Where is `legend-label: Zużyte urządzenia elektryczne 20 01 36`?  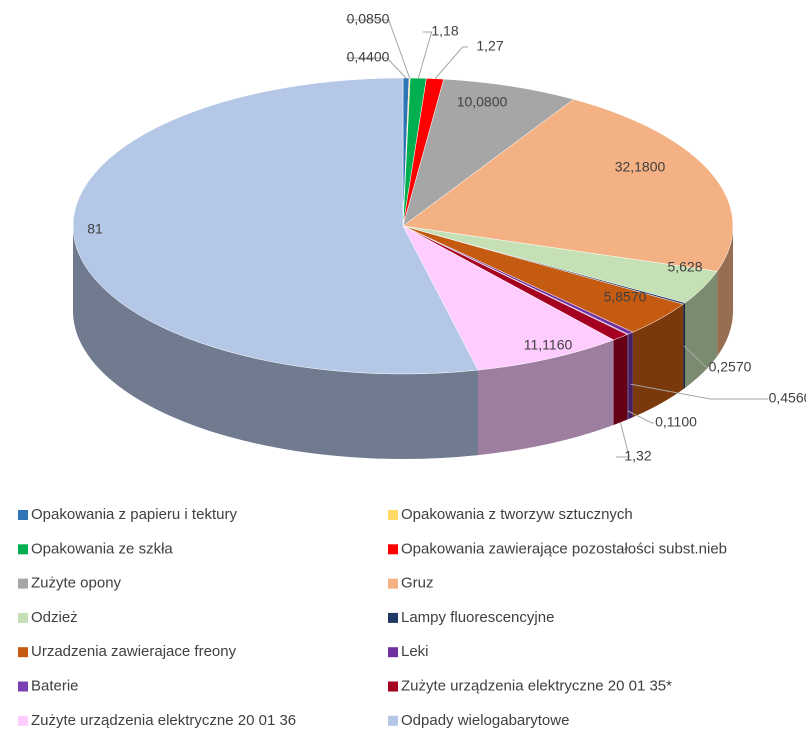
legend-label: Zużyte urządzenia elektryczne 20 01 36 is located at coordinates (163, 720).